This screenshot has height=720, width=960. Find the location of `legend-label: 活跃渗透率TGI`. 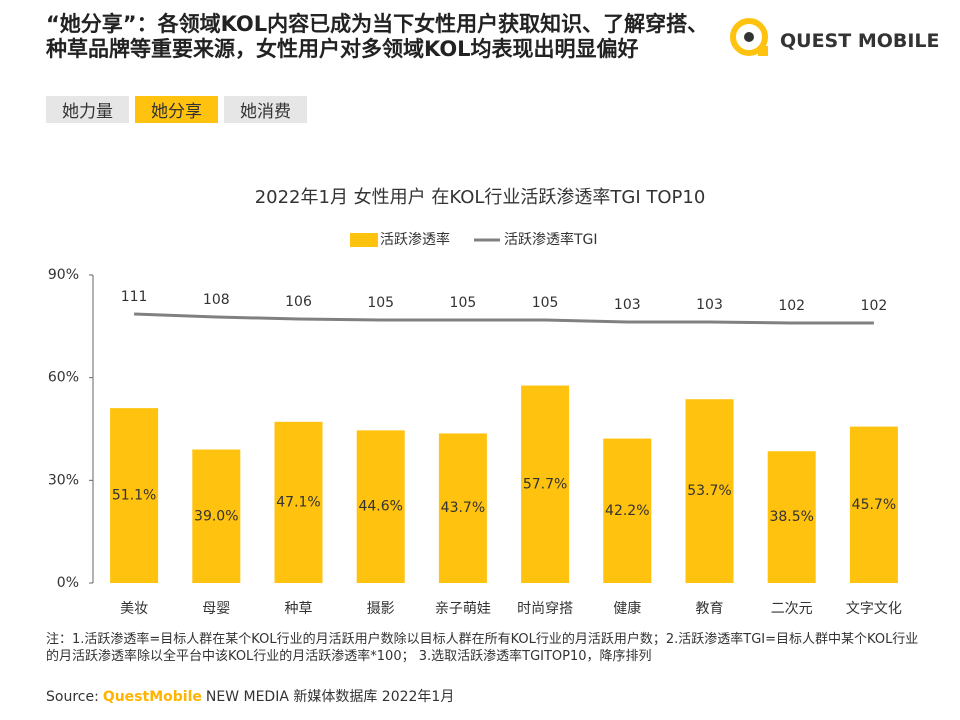

legend-label: 活跃渗透率TGI is located at coordinates (551, 239).